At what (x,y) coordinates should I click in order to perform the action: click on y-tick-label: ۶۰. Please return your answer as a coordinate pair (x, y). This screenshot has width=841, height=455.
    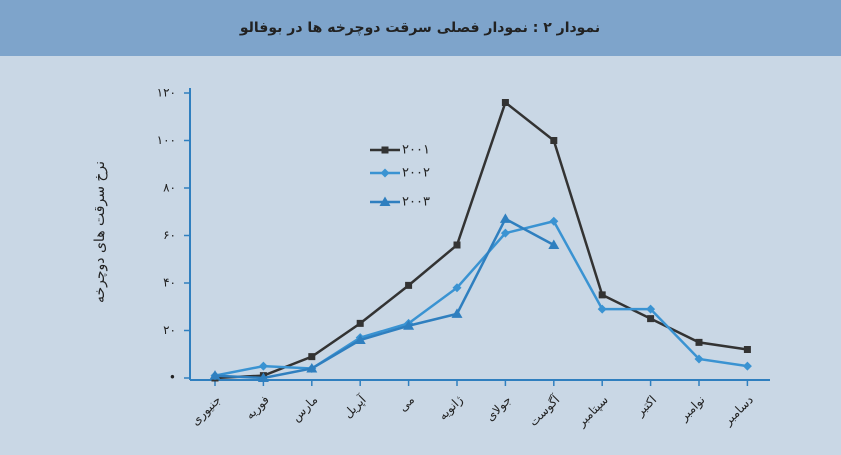
    Looking at the image, I should click on (169, 235).